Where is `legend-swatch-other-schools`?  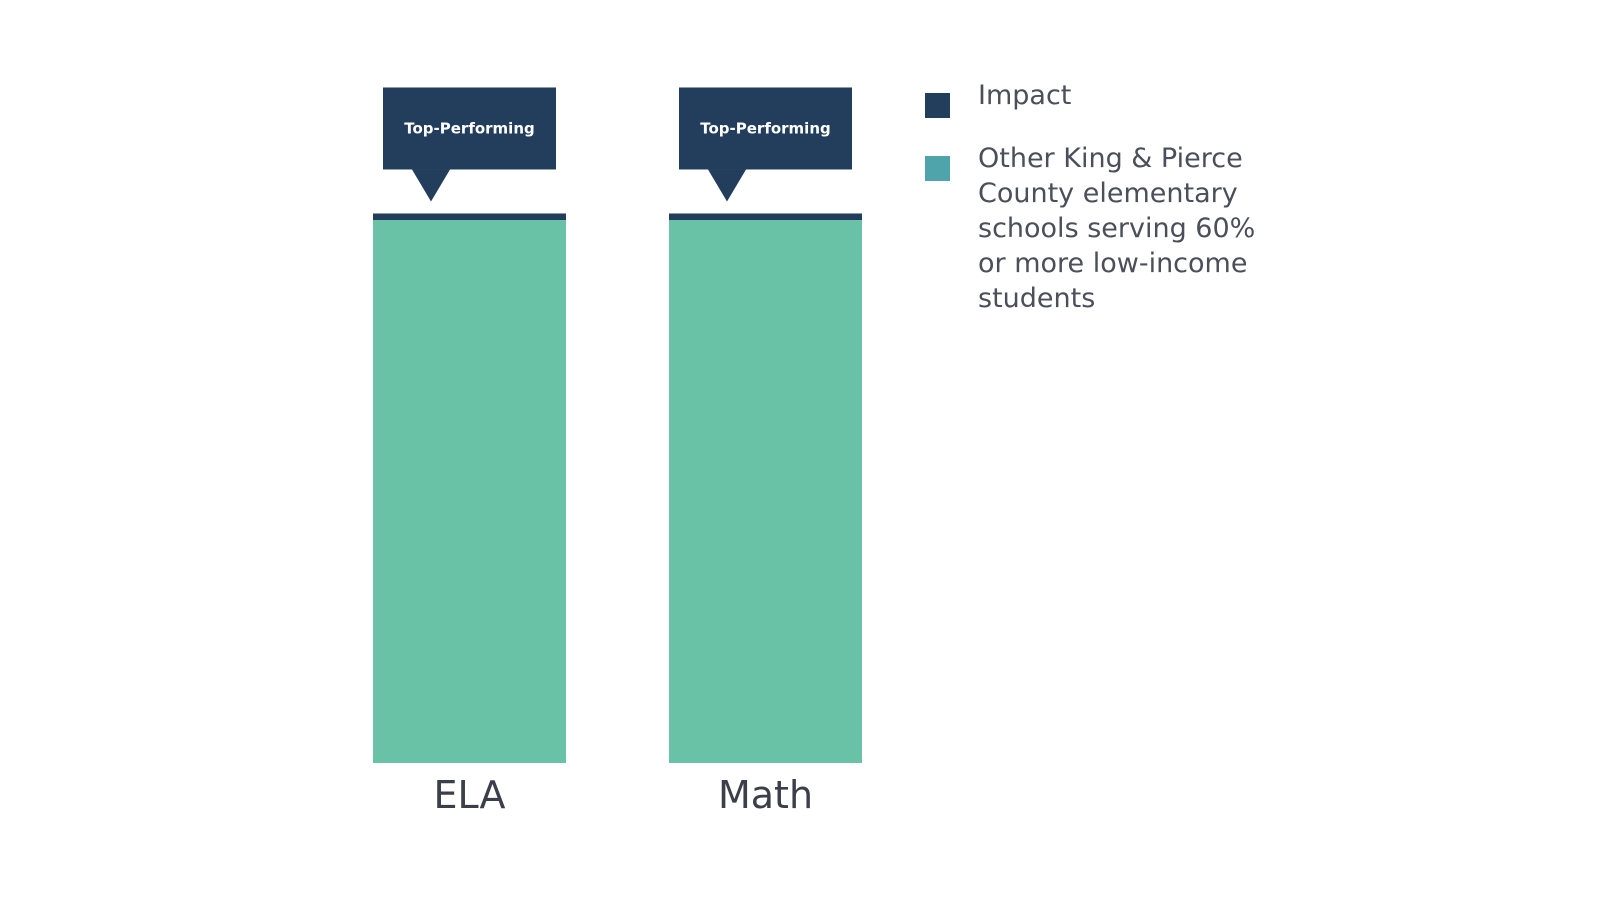 legend-swatch-other-schools is located at coordinates (937, 168).